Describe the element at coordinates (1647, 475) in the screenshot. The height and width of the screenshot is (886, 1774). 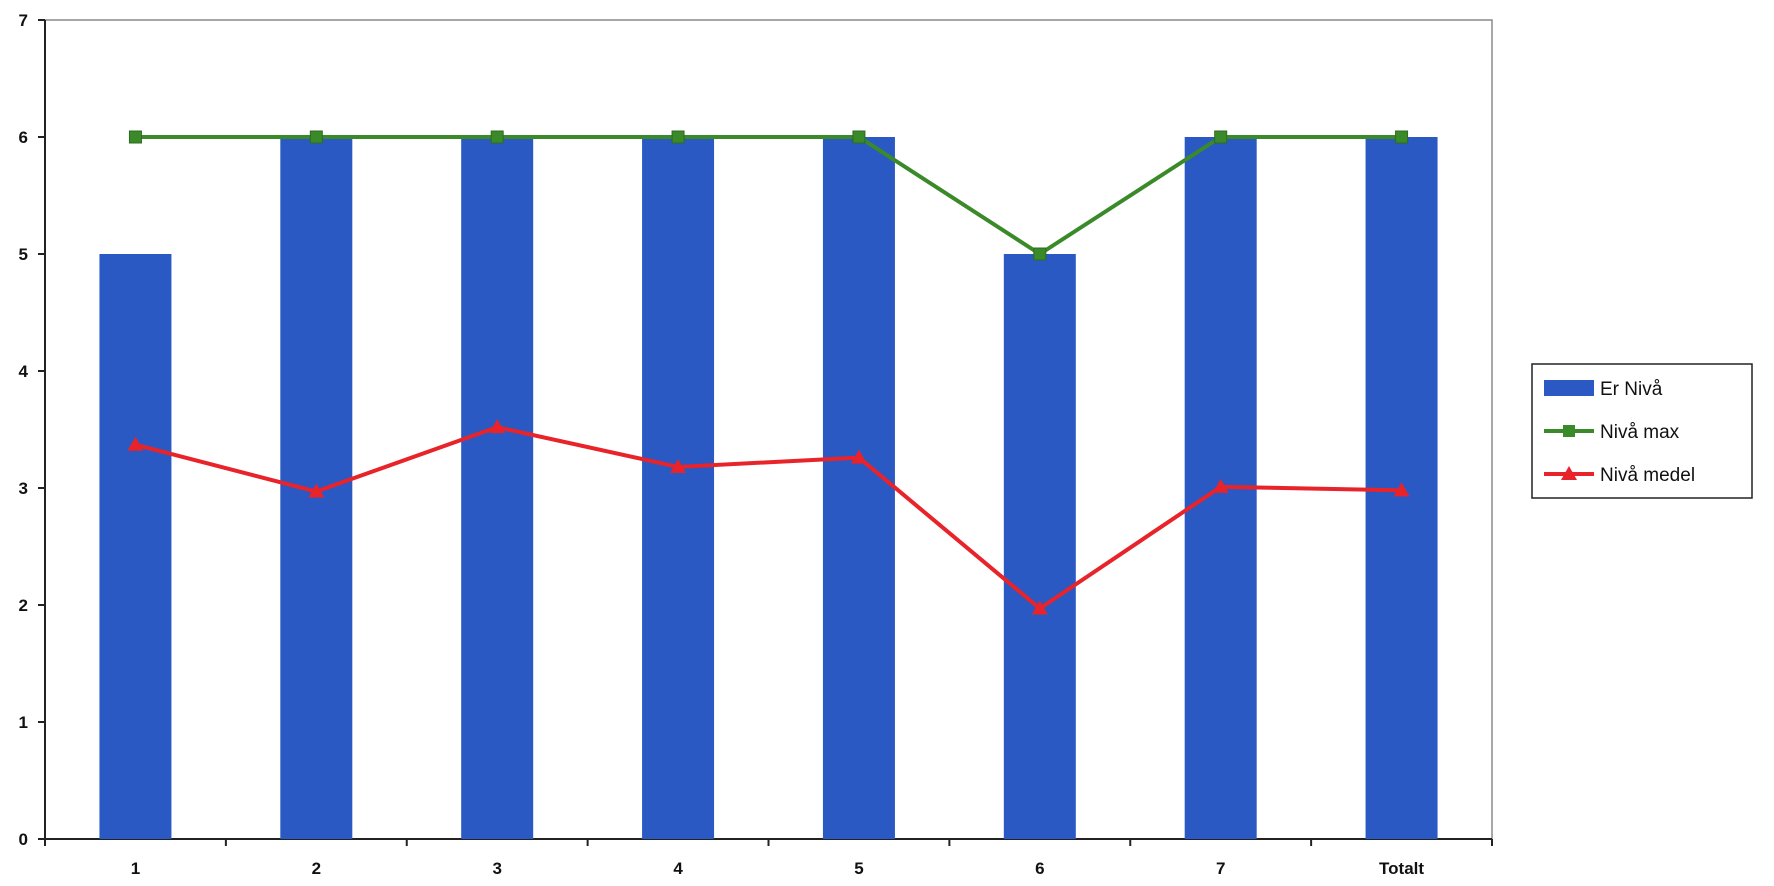
I see `legend-label: Nivå medel` at that location.